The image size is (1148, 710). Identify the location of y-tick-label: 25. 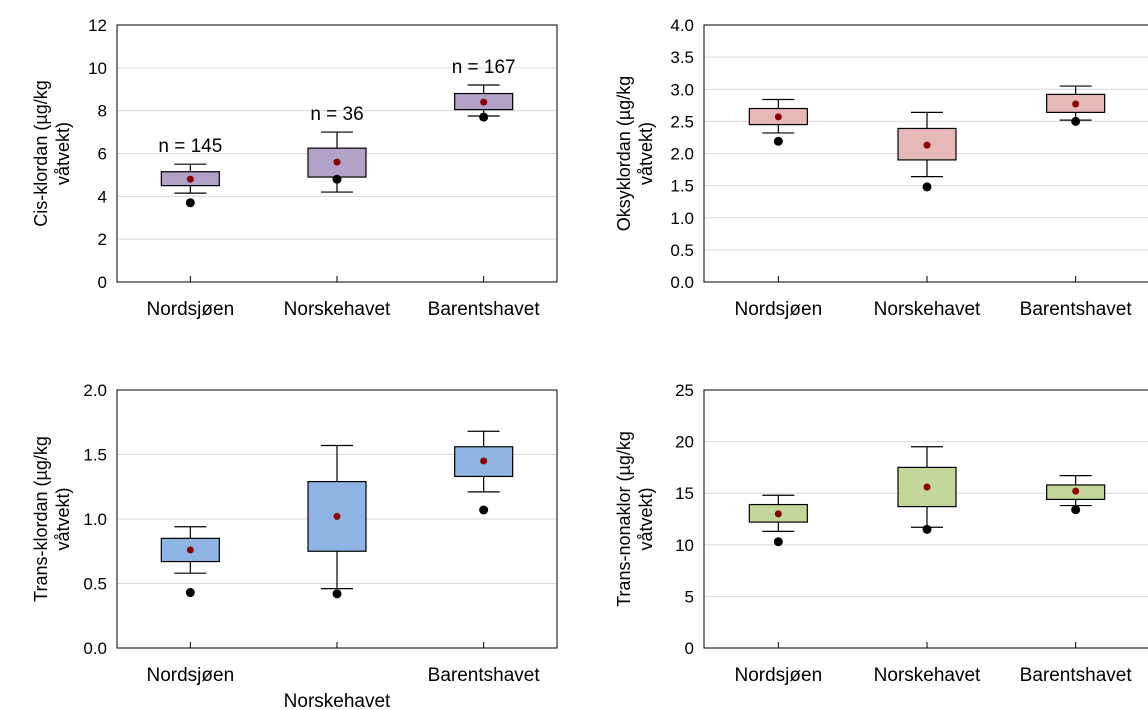
(684, 390).